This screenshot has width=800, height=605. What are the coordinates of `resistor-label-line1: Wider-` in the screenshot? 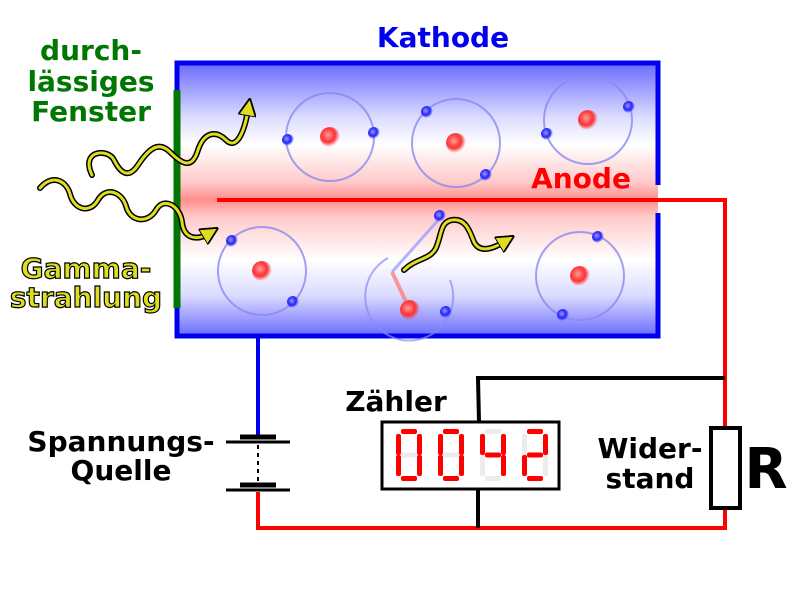 It's located at (650, 448).